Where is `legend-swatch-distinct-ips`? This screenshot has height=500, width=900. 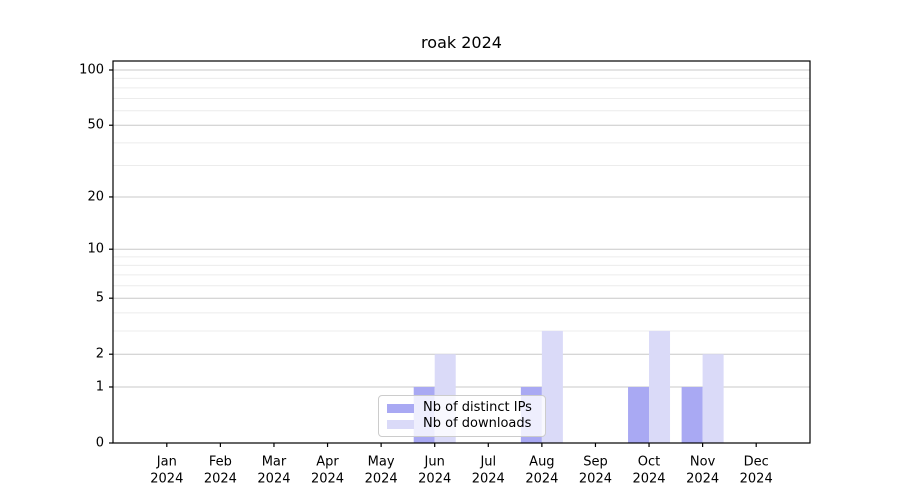 legend-swatch-distinct-ips is located at coordinates (400, 408).